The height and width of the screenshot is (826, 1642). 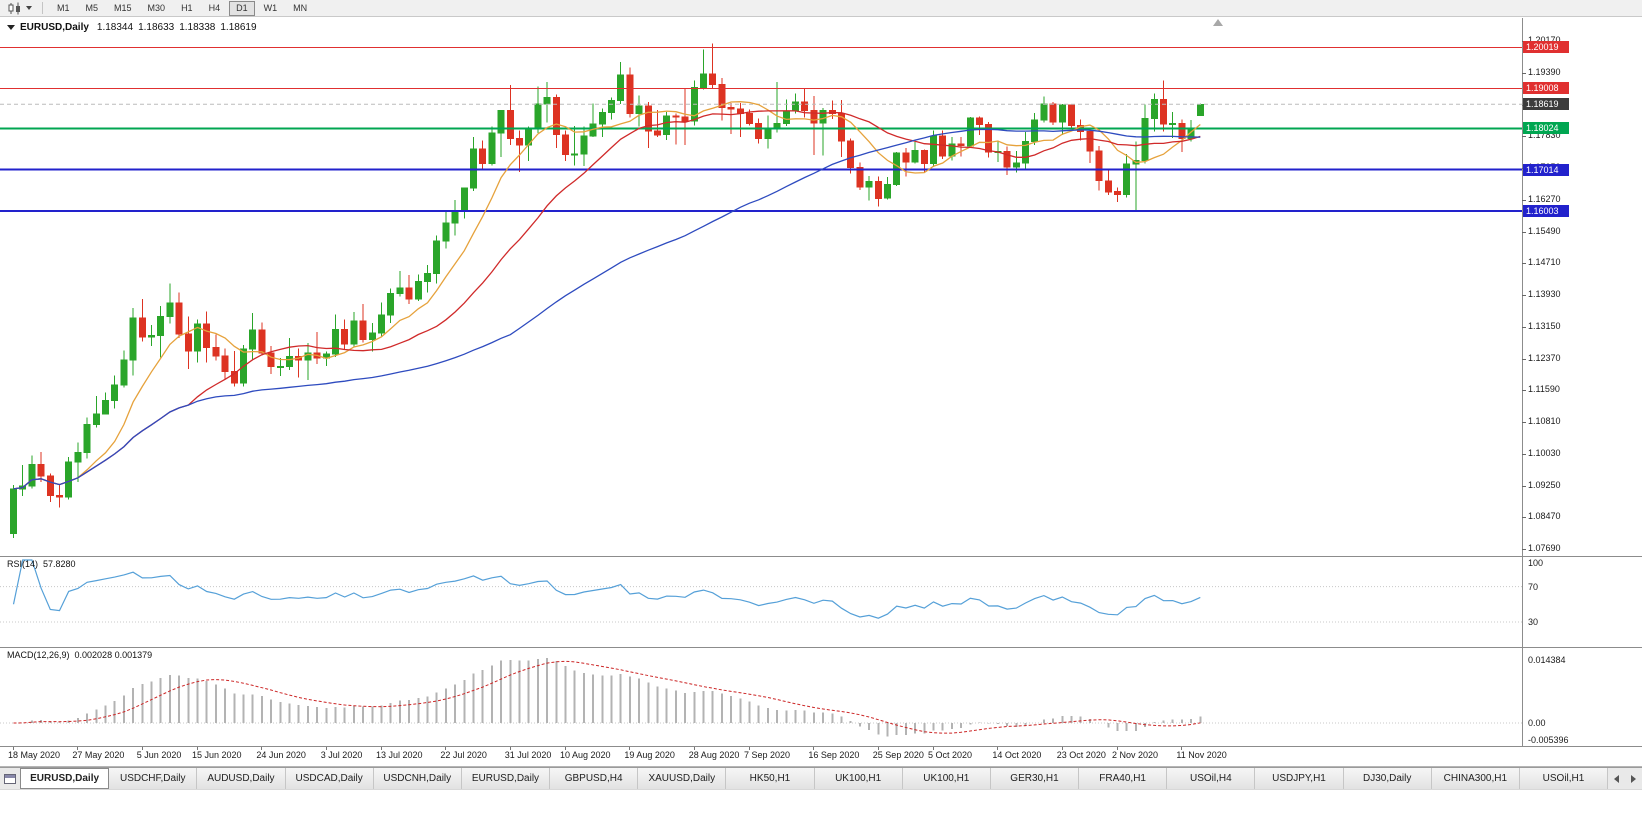 What do you see at coordinates (1544, 262) in the screenshot?
I see `price-axis-label: 1.14710` at bounding box center [1544, 262].